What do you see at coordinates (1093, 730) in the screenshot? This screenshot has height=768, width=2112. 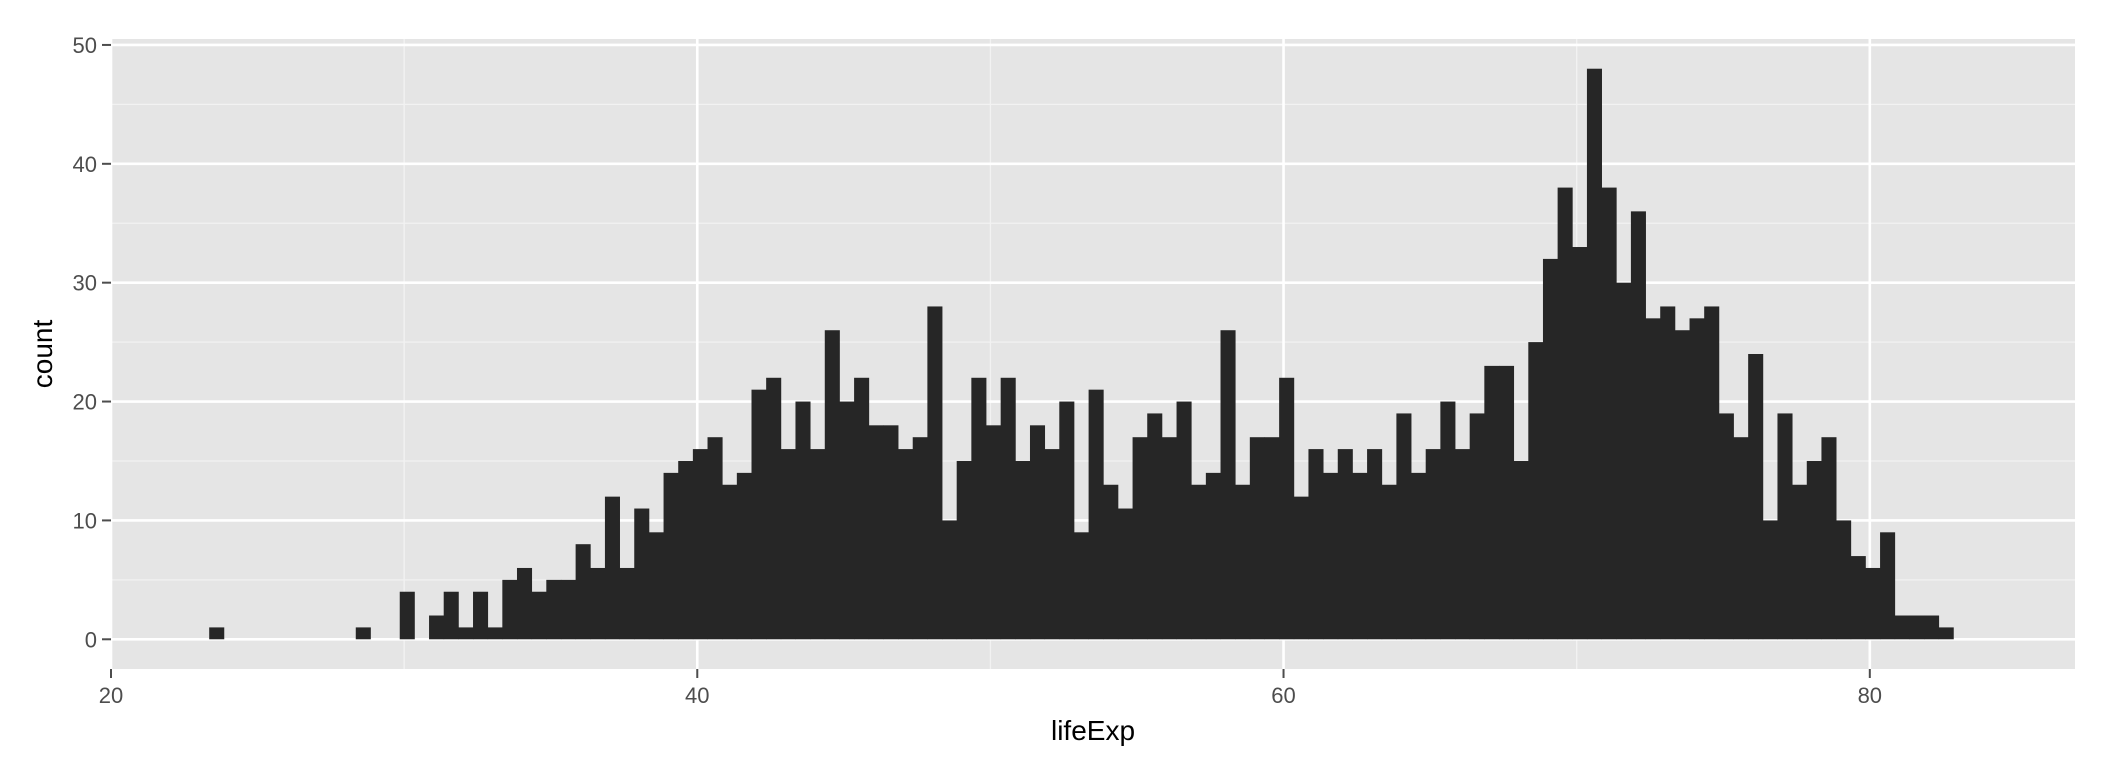 I see `x-axis-title: lifeExp` at bounding box center [1093, 730].